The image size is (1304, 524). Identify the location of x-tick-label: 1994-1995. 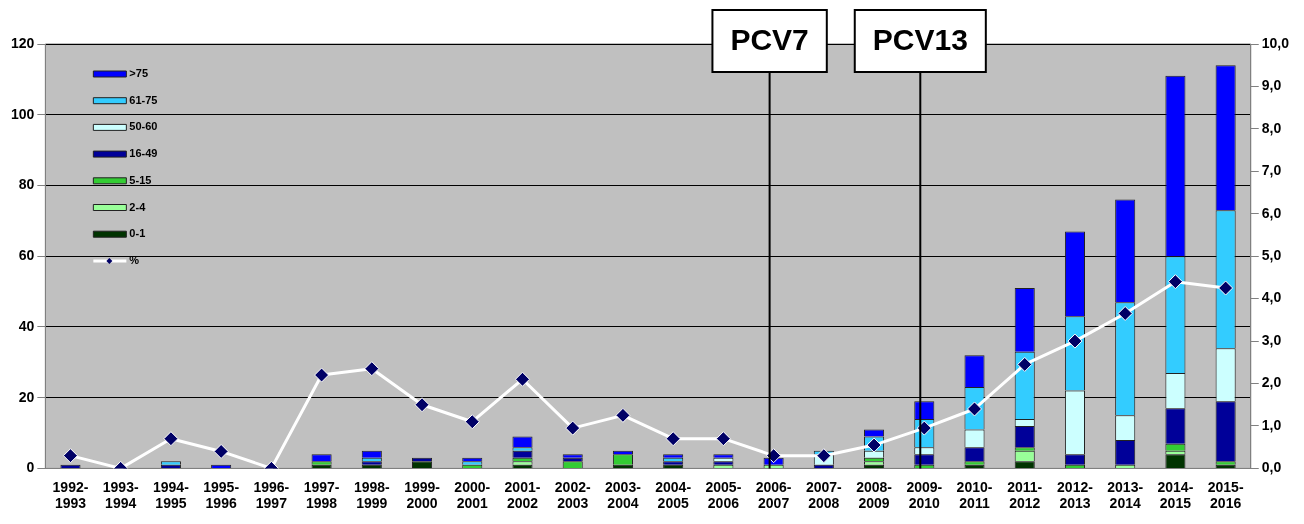
(171, 495).